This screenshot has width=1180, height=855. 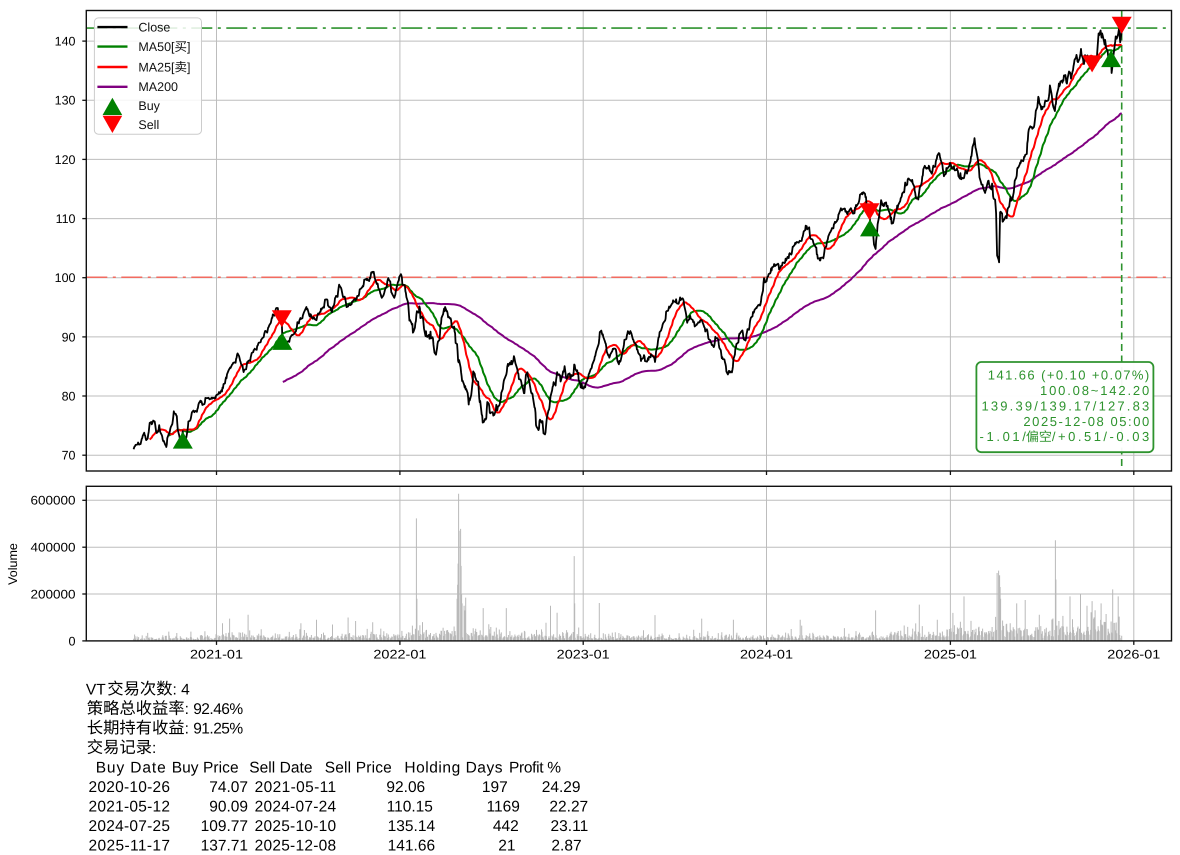 I want to click on svg-text: 24.29, so click(x=561, y=787).